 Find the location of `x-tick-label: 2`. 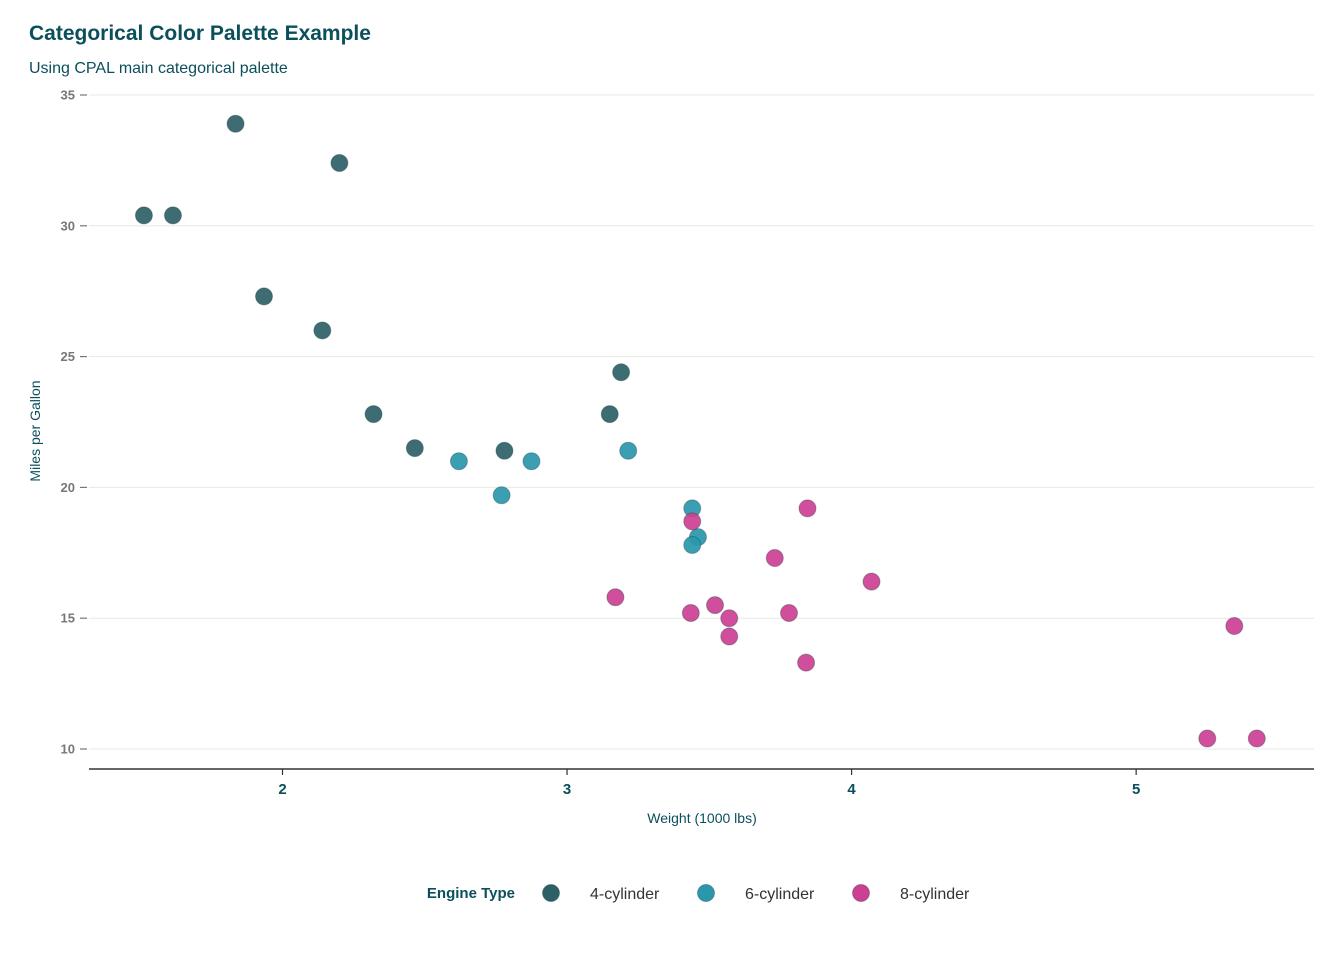

x-tick-label: 2 is located at coordinates (282, 789).